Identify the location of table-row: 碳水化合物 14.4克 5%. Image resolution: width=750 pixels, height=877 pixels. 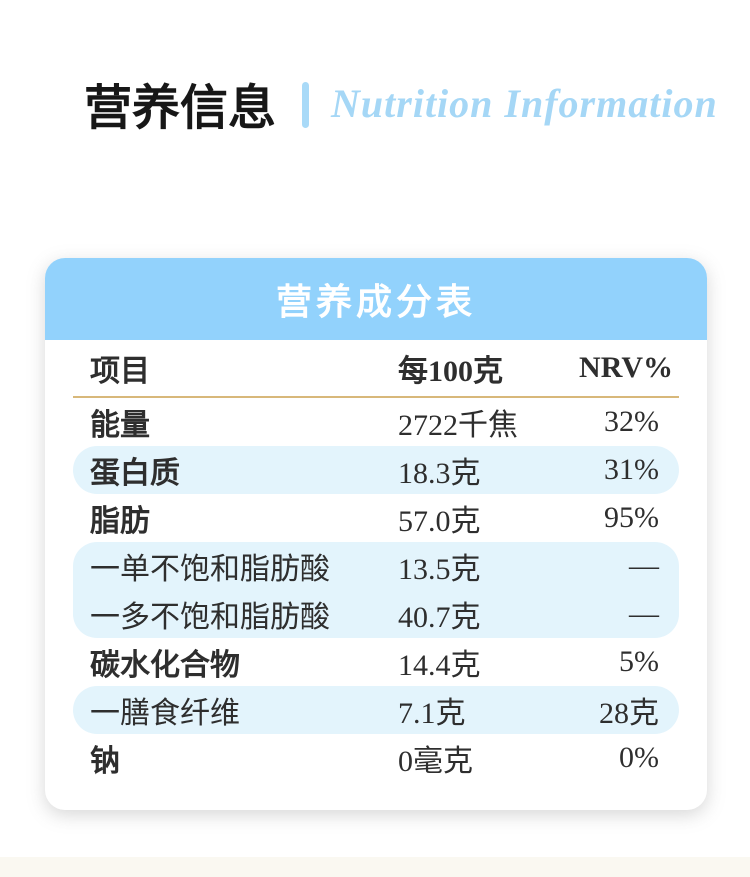
(376, 662).